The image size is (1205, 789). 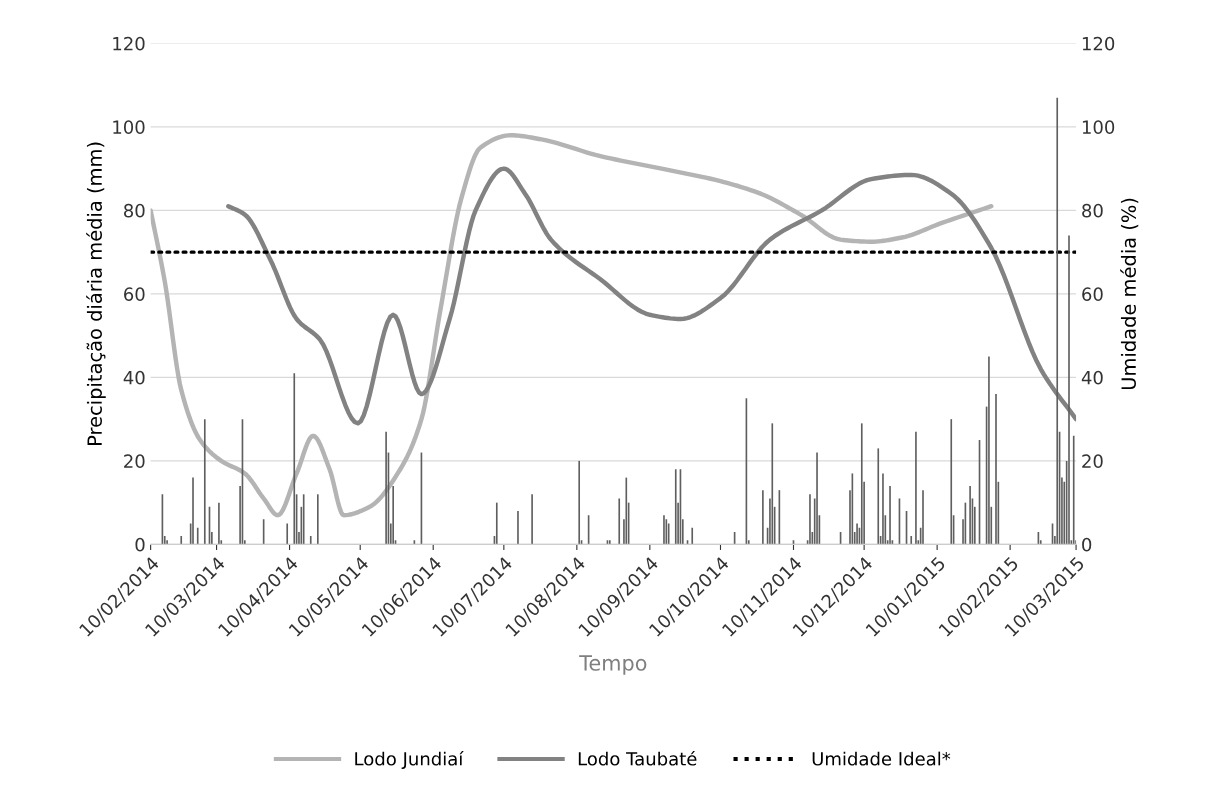 What do you see at coordinates (96, 293) in the screenshot?
I see `y-axis-title: Precipitação diária média (mm)` at bounding box center [96, 293].